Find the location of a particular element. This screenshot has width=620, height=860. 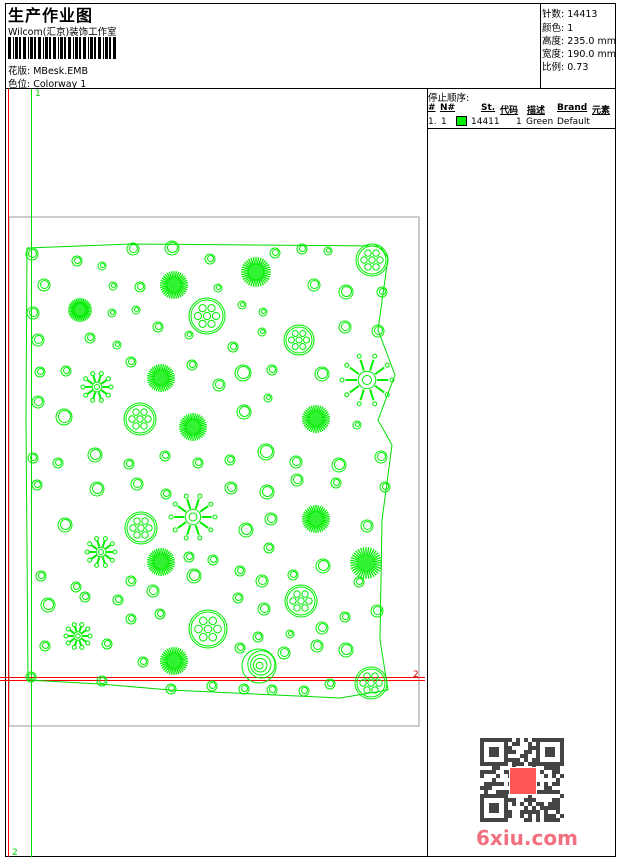

width-label: 宽度: is located at coordinates (553, 54).